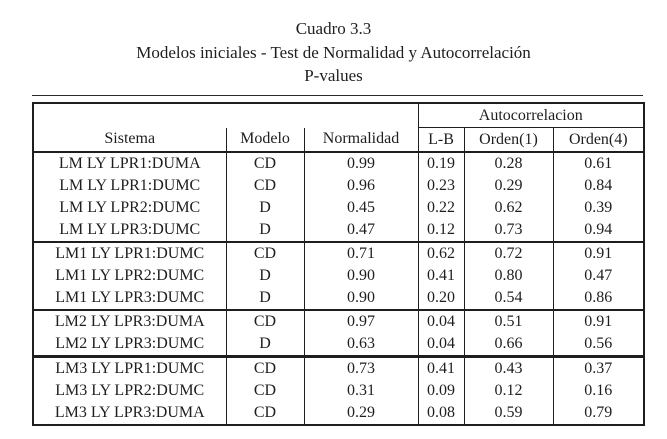 Image resolution: width=667 pixels, height=439 pixels. Describe the element at coordinates (508, 276) in the screenshot. I see `table-cell: 0.80` at that location.